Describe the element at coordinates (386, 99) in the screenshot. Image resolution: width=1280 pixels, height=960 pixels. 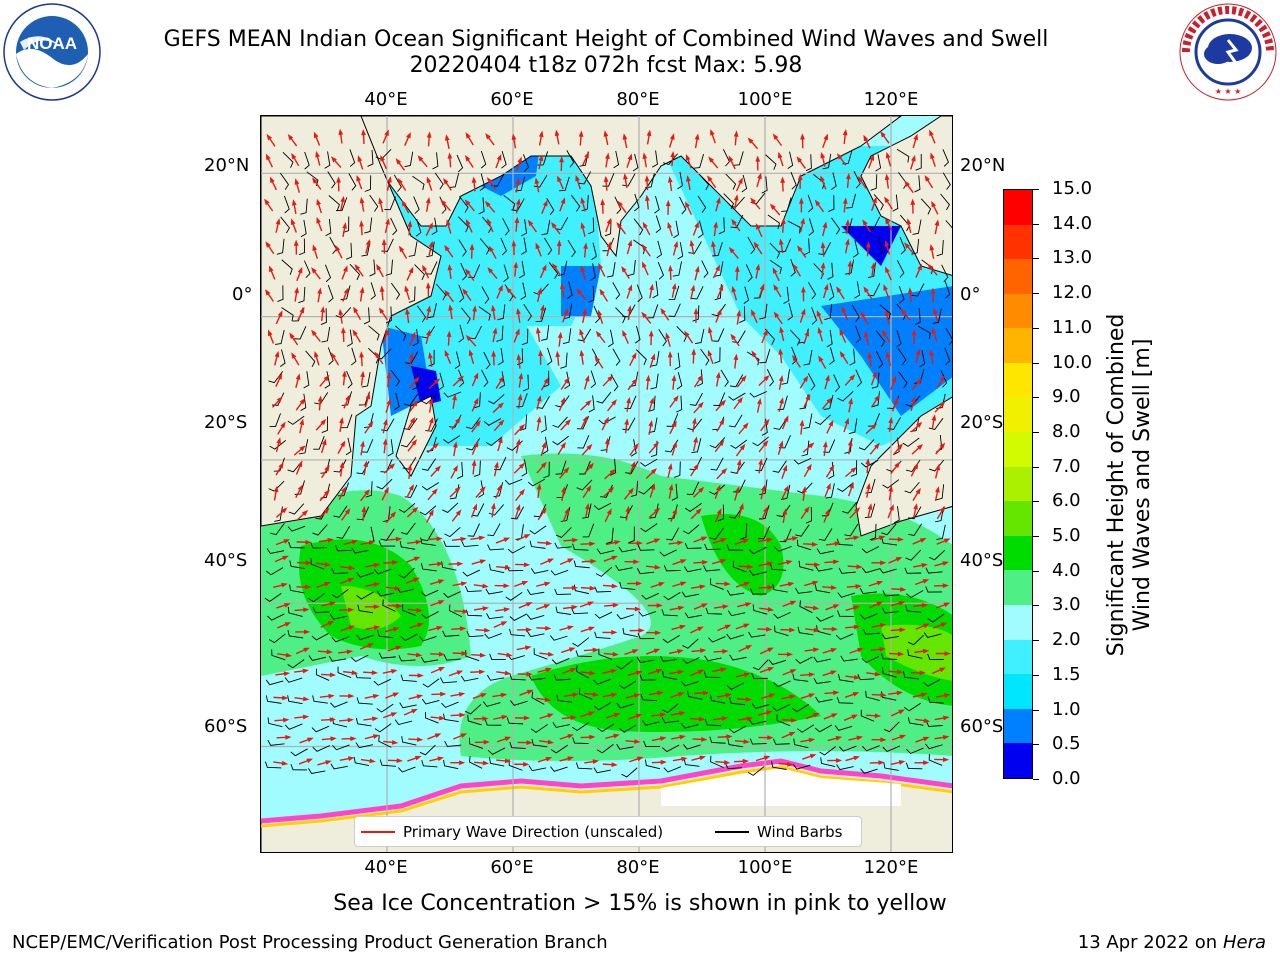
I see `lon-label-top-40e: 40°E` at that location.